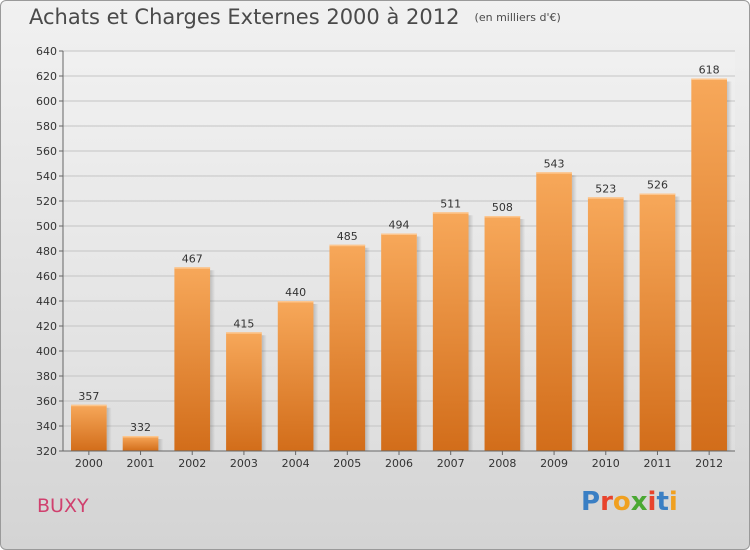  I want to click on proxiti-logo: Proxiti, so click(629, 502).